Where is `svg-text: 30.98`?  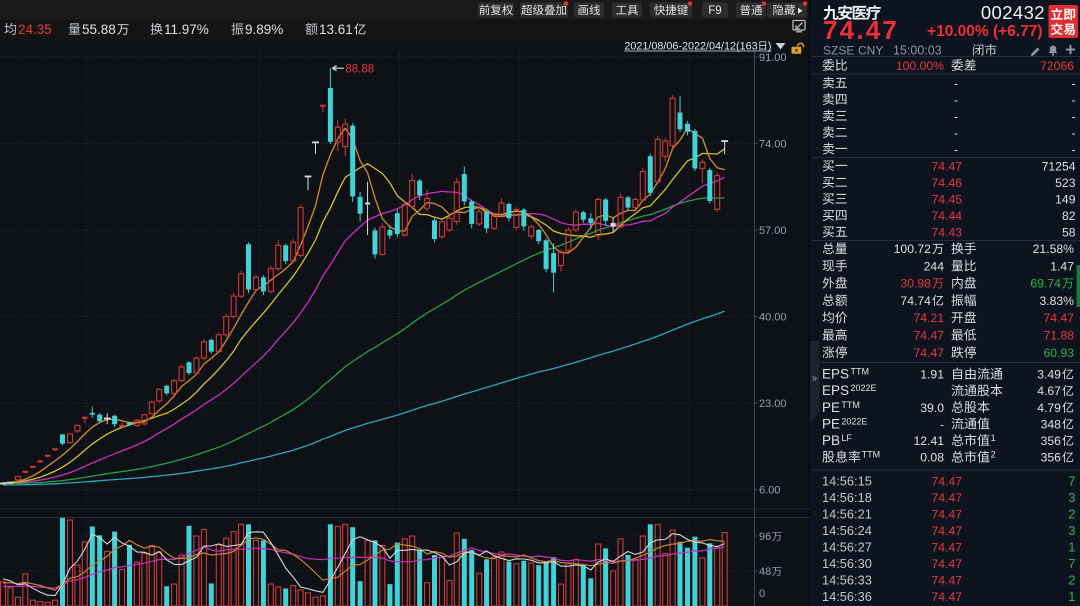
svg-text: 30.98 is located at coordinates (915, 284).